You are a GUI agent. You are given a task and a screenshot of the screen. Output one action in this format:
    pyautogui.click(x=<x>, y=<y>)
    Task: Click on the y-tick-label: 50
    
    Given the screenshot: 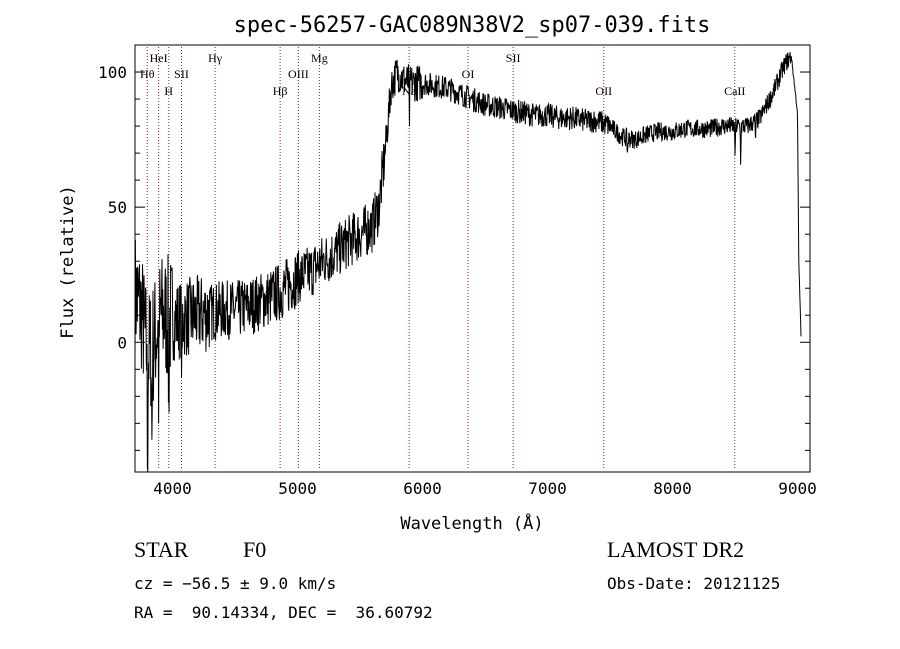 What is the action you would take?
    pyautogui.click(x=117, y=207)
    